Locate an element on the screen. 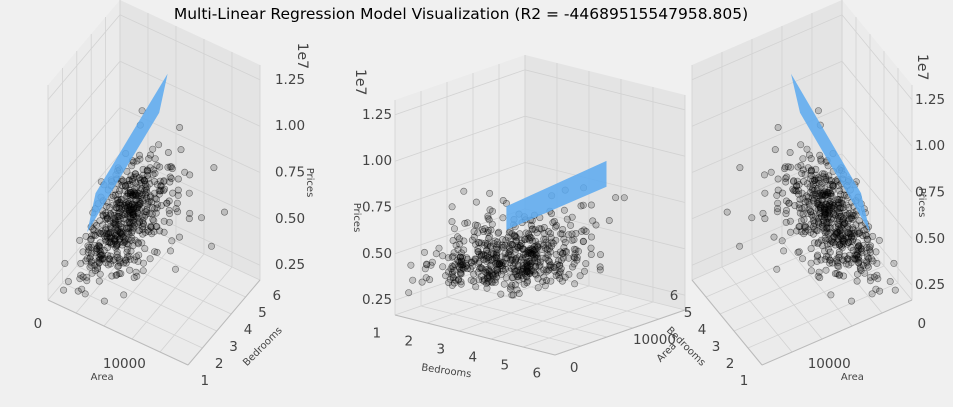  z-tick-label: 1.00 is located at coordinates (377, 161).